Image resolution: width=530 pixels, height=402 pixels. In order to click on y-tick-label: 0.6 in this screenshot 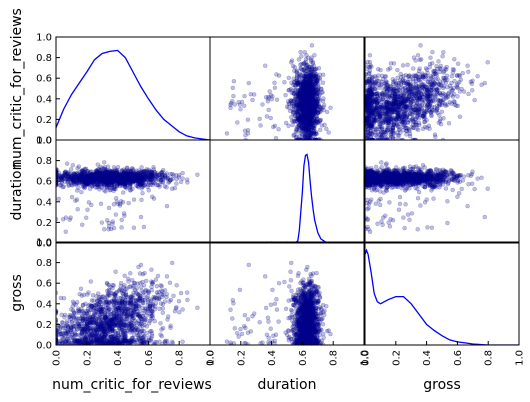, I will do `click(44, 182)`.